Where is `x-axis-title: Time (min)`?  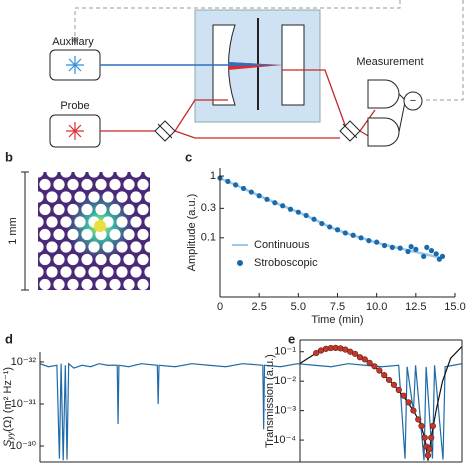 x-axis-title: Time (min) is located at coordinates (337, 320).